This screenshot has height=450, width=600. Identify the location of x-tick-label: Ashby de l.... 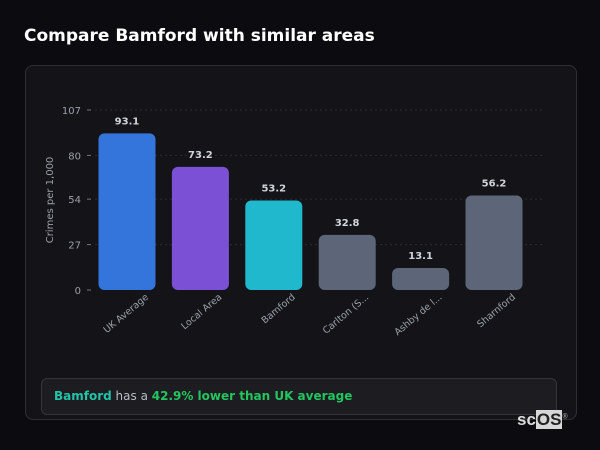
(418, 315).